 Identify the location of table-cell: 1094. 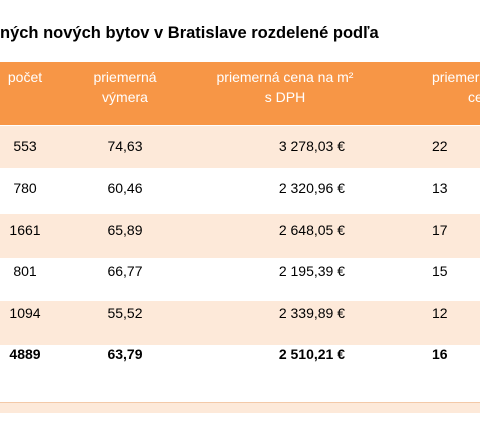
(25, 313).